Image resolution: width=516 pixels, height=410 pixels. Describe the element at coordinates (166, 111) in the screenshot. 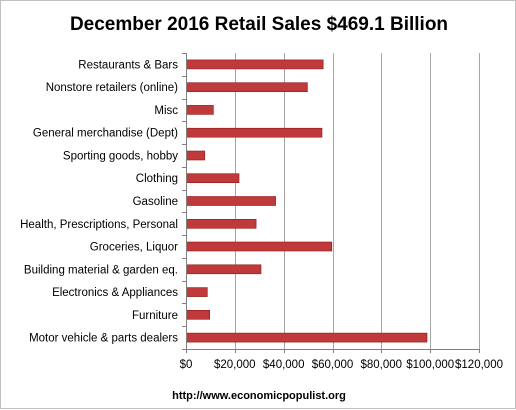

I see `category-label-2: Misc` at that location.